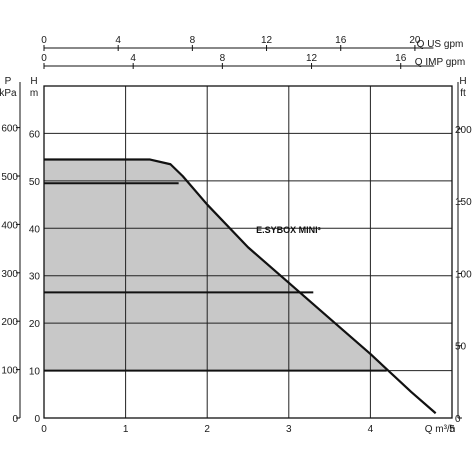 This screenshot has height=474, width=474. What do you see at coordinates (34, 93) in the screenshot?
I see `y-m-axis-label-unit: m` at bounding box center [34, 93].